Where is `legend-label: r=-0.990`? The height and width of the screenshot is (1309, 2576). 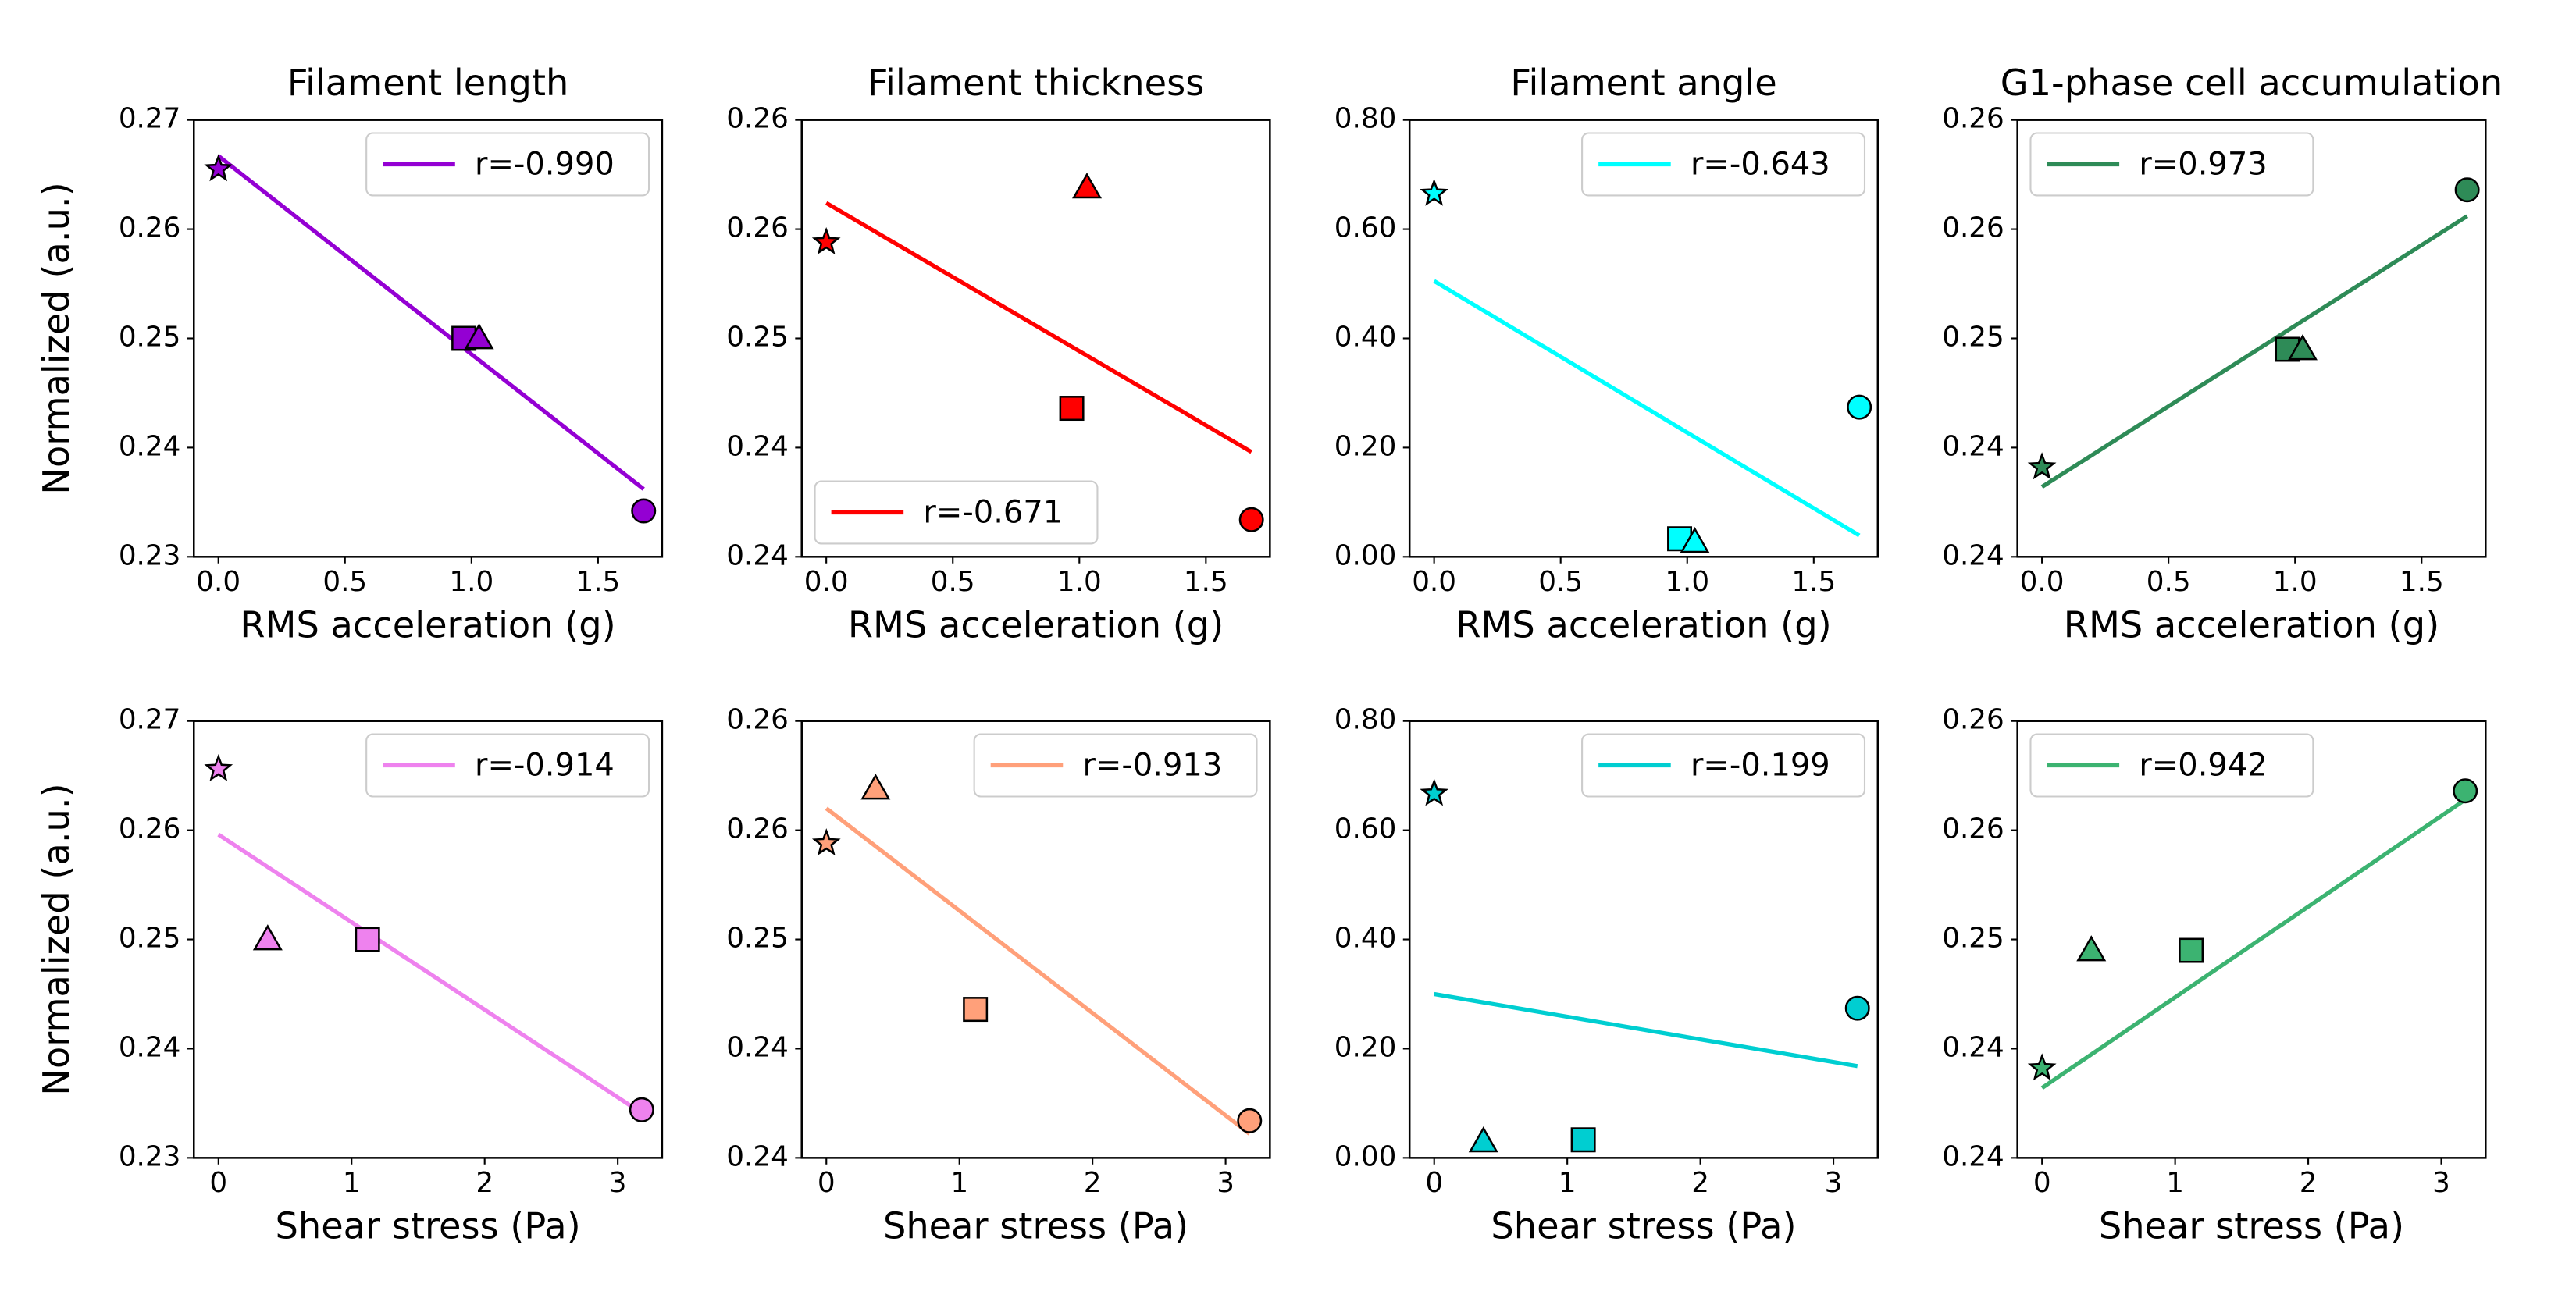 legend-label: r=-0.990 is located at coordinates (545, 165).